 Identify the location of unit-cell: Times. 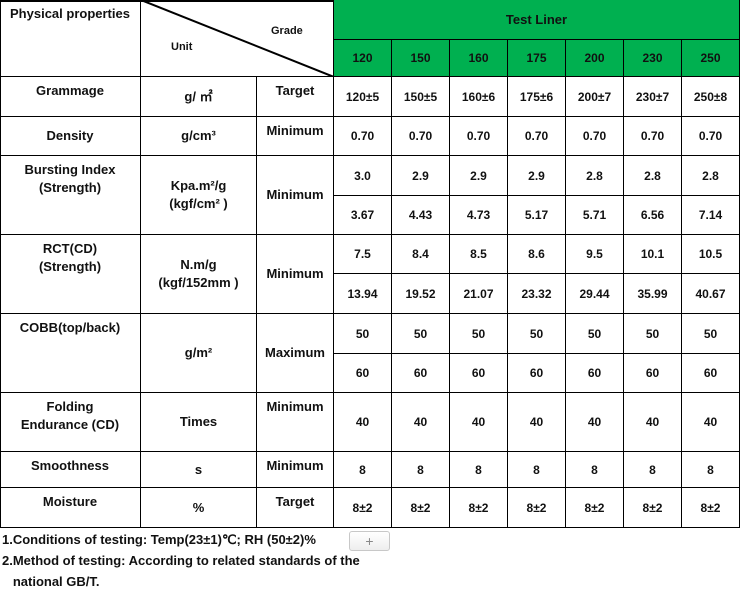
(199, 422).